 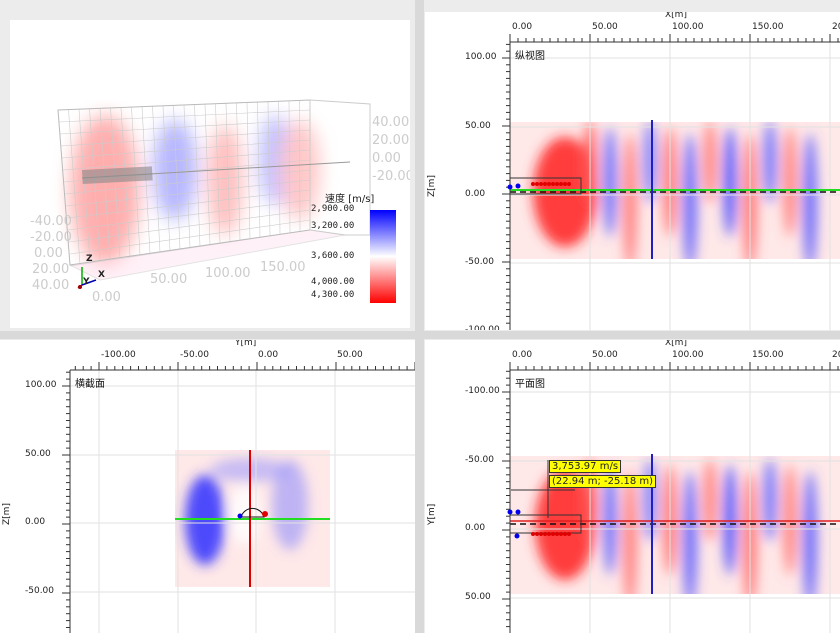 What do you see at coordinates (350, 199) in the screenshot?
I see `legend-title: 速度 [m/s]` at bounding box center [350, 199].